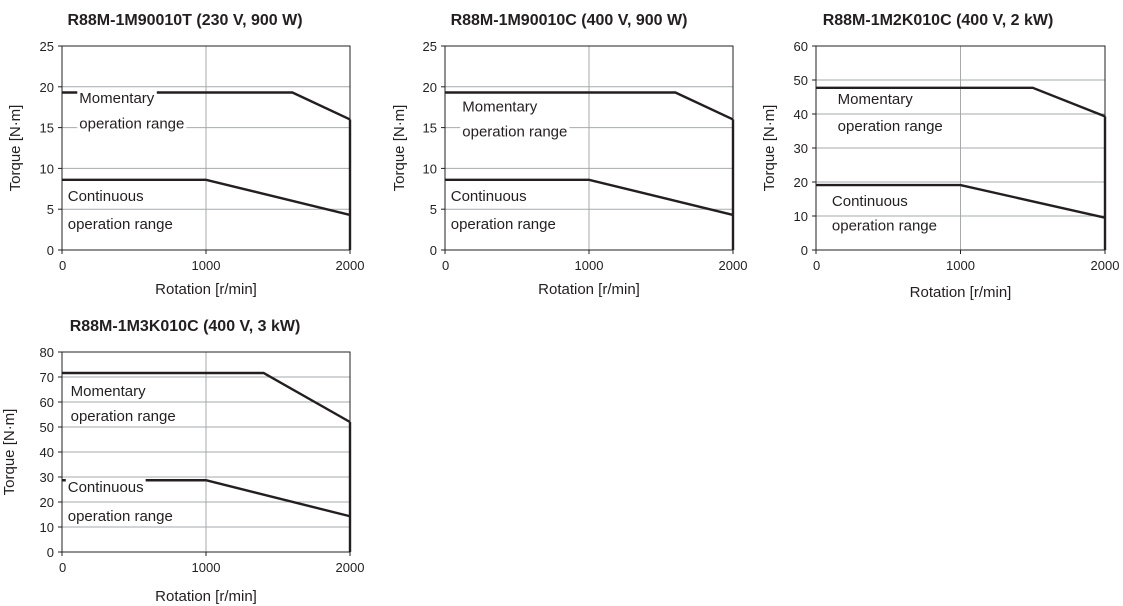 The image size is (1123, 606). What do you see at coordinates (47, 352) in the screenshot?
I see `y-tick-label: 80` at bounding box center [47, 352].